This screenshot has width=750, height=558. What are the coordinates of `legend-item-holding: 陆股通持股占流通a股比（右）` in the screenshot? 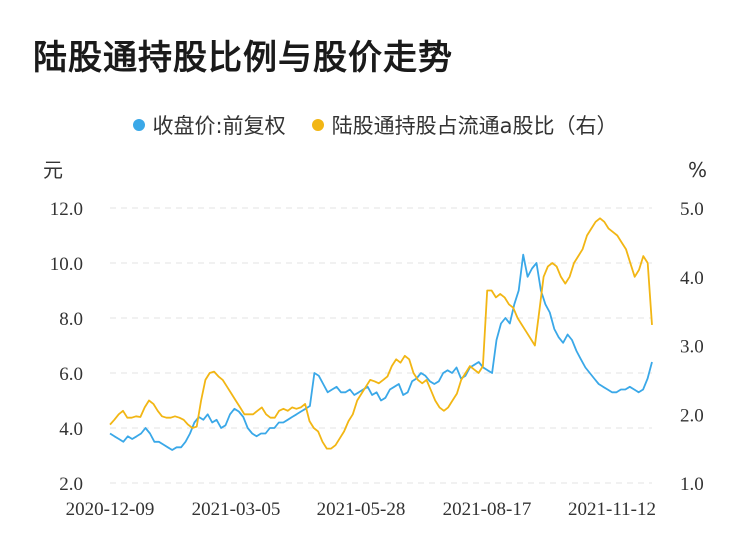 It's located at (464, 125).